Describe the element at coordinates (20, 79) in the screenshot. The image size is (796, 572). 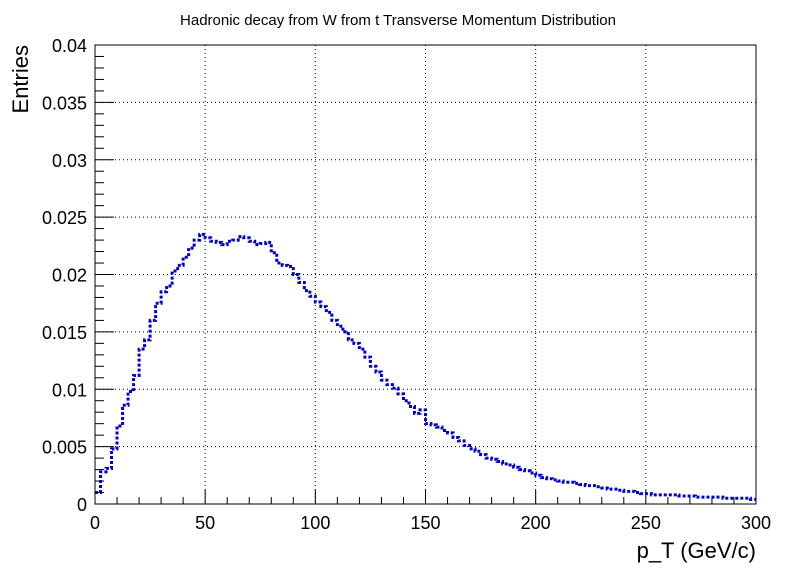
I see `y-axis-label: Entries` at that location.